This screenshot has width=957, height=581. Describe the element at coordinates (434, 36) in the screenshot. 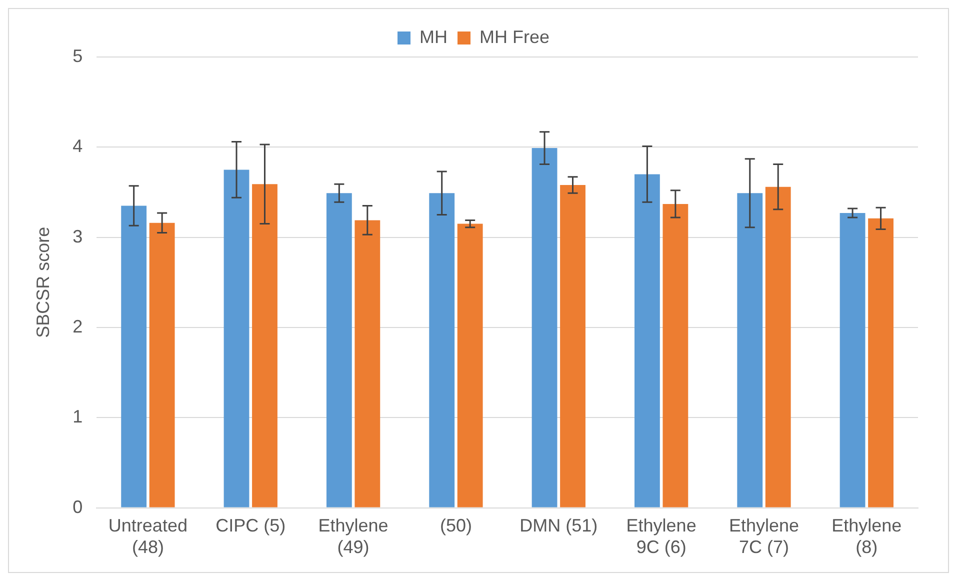

I see `legend-label: MH` at that location.